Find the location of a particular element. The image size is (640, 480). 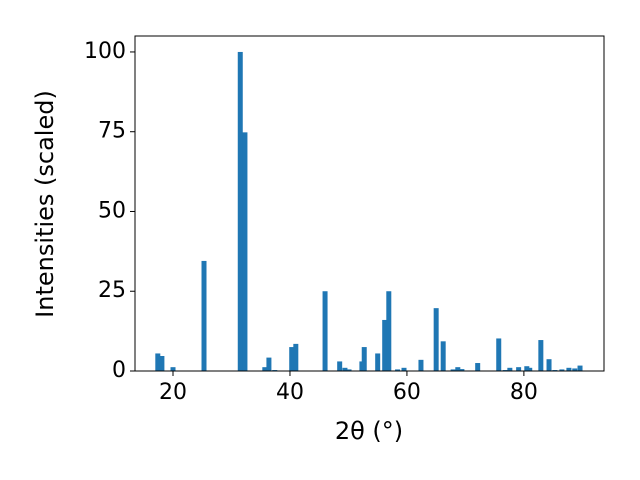

x-tick-label: 20 is located at coordinates (173, 392).